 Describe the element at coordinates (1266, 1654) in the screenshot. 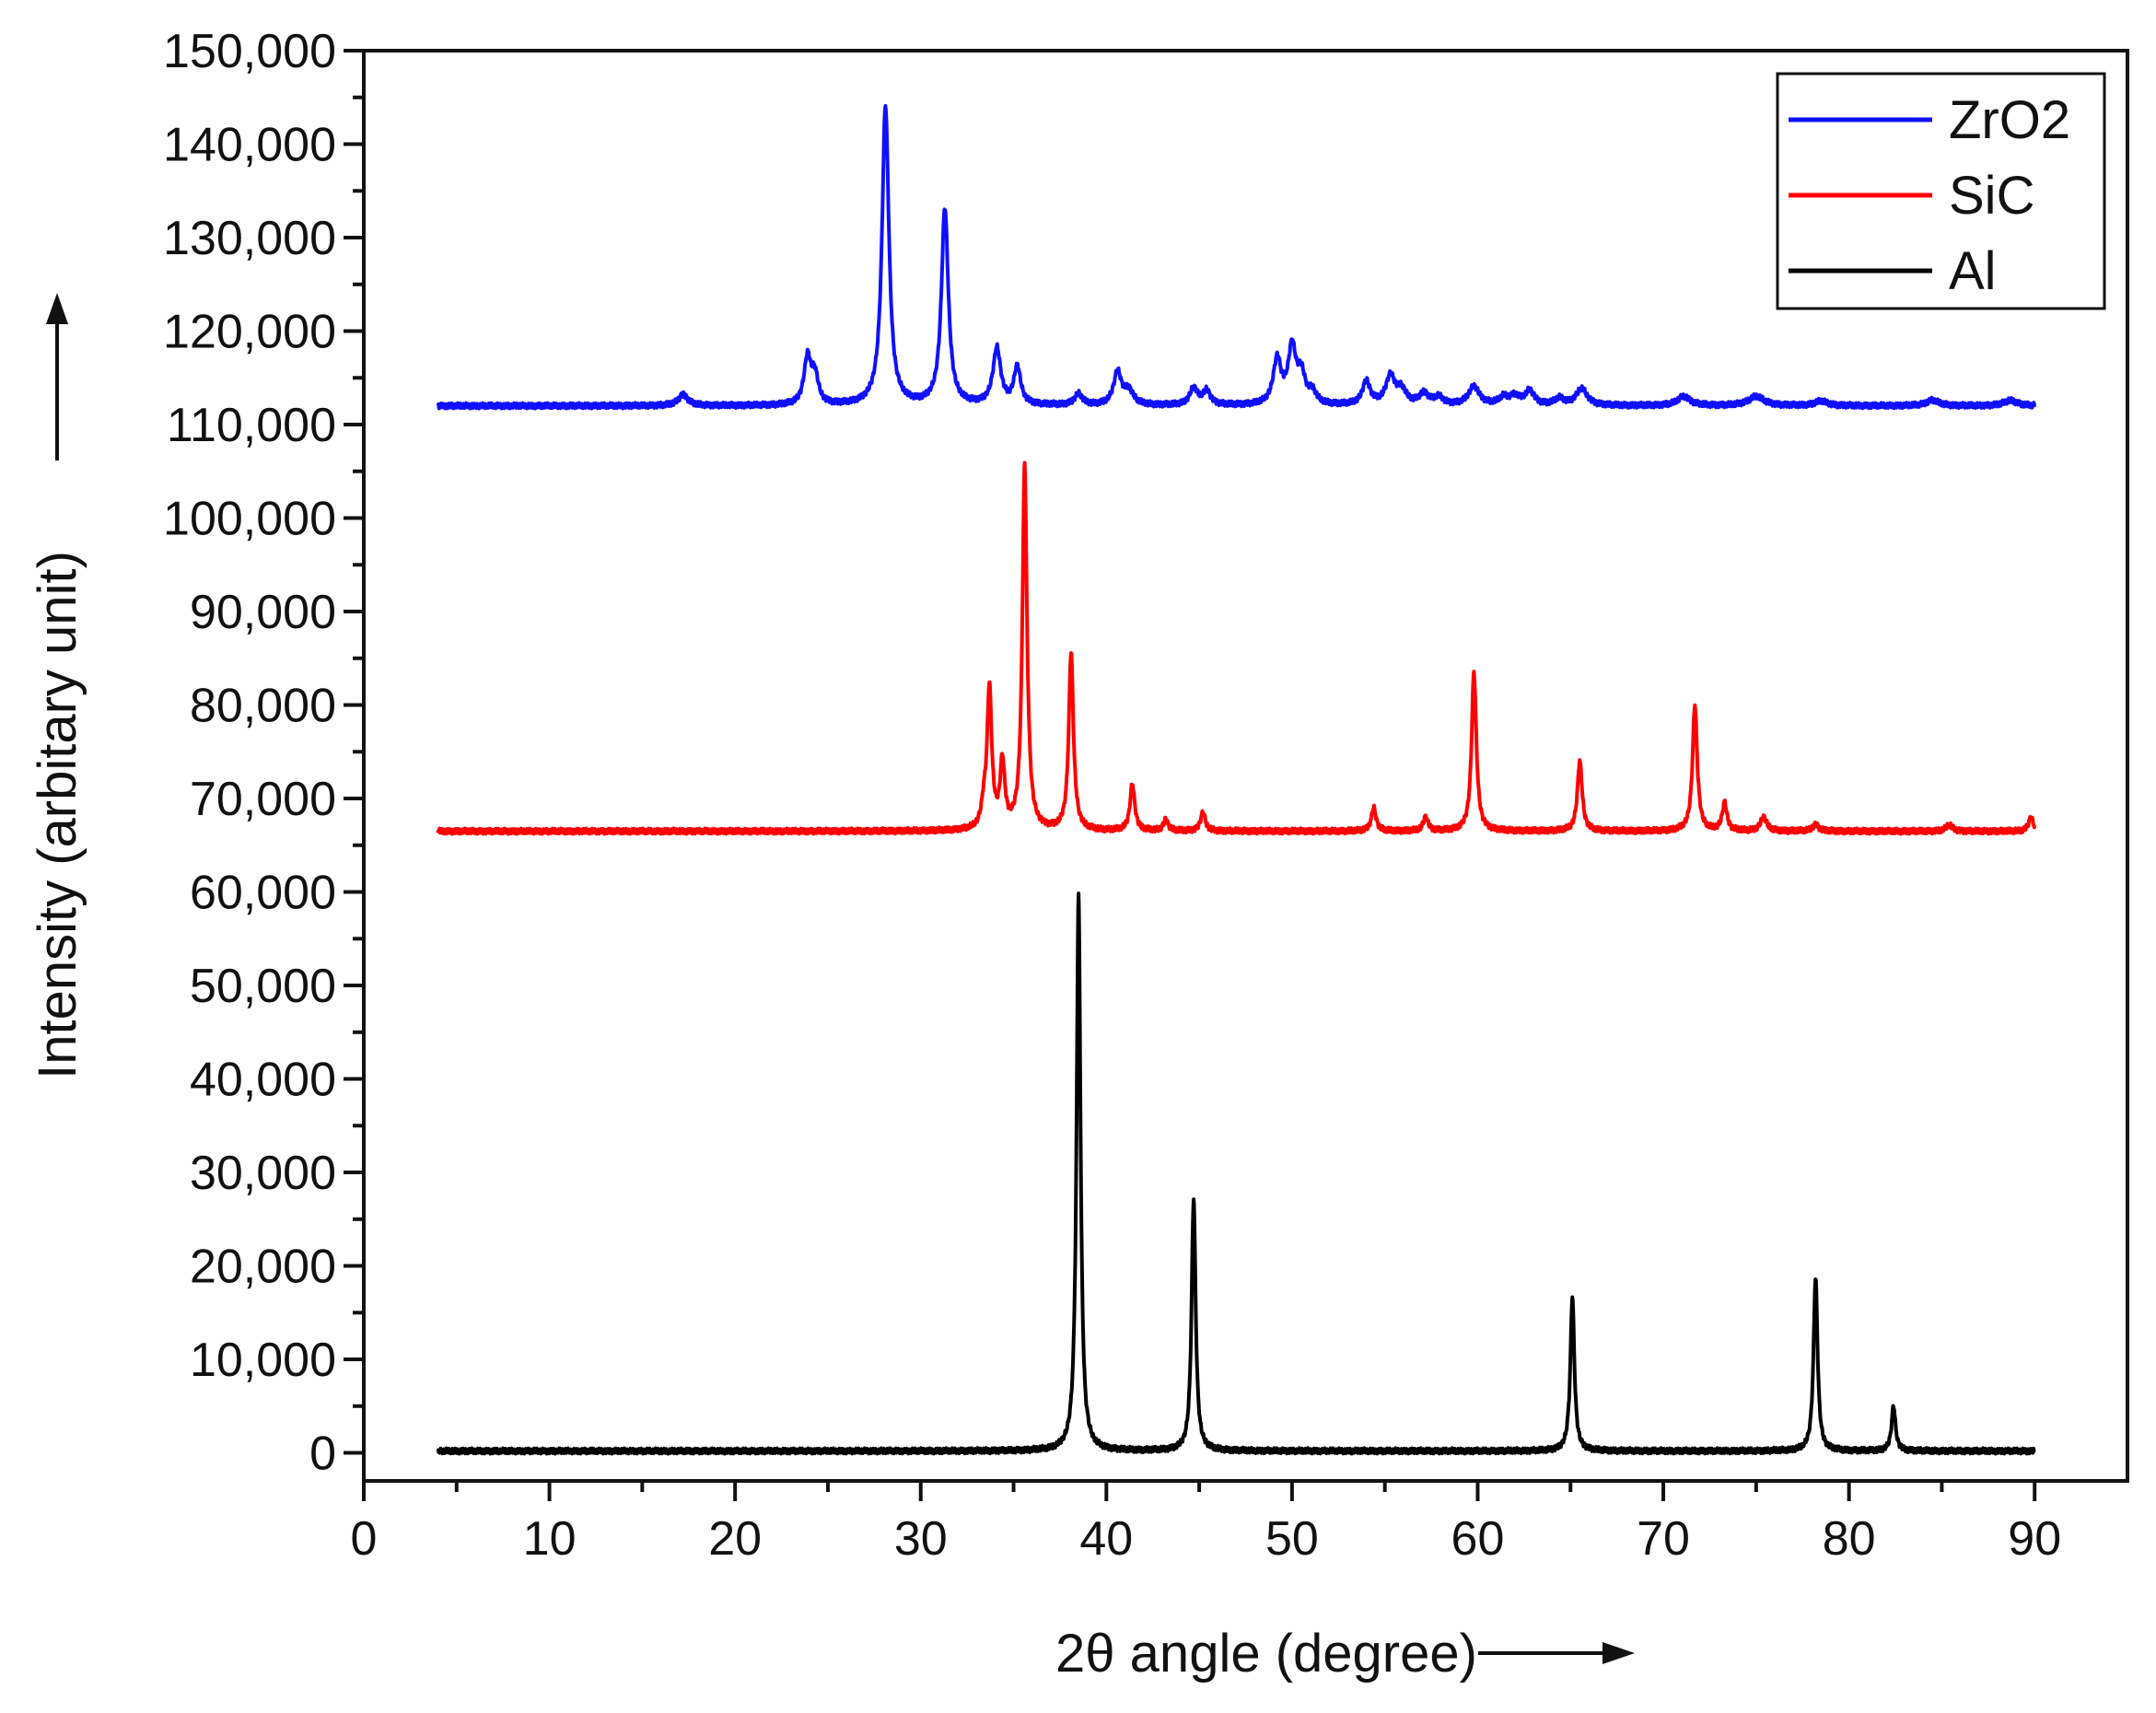

I see `x-axis-title: 2θ angle (degree)` at that location.